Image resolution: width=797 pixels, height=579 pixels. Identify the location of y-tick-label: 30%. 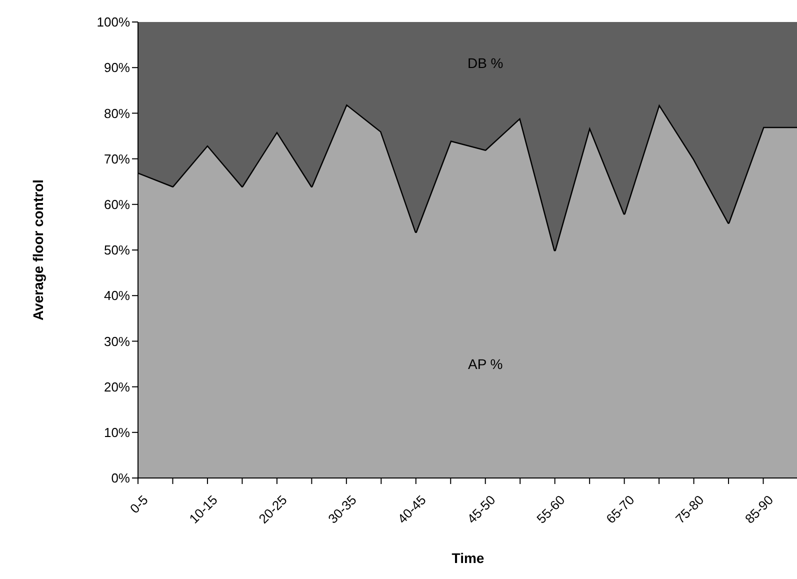
(117, 341).